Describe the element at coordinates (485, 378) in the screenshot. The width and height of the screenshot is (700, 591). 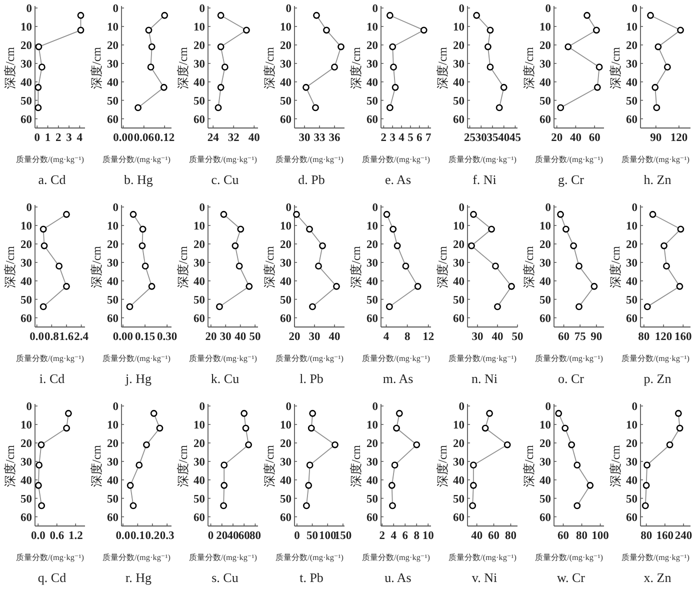
I see `text: n. Ni` at that location.